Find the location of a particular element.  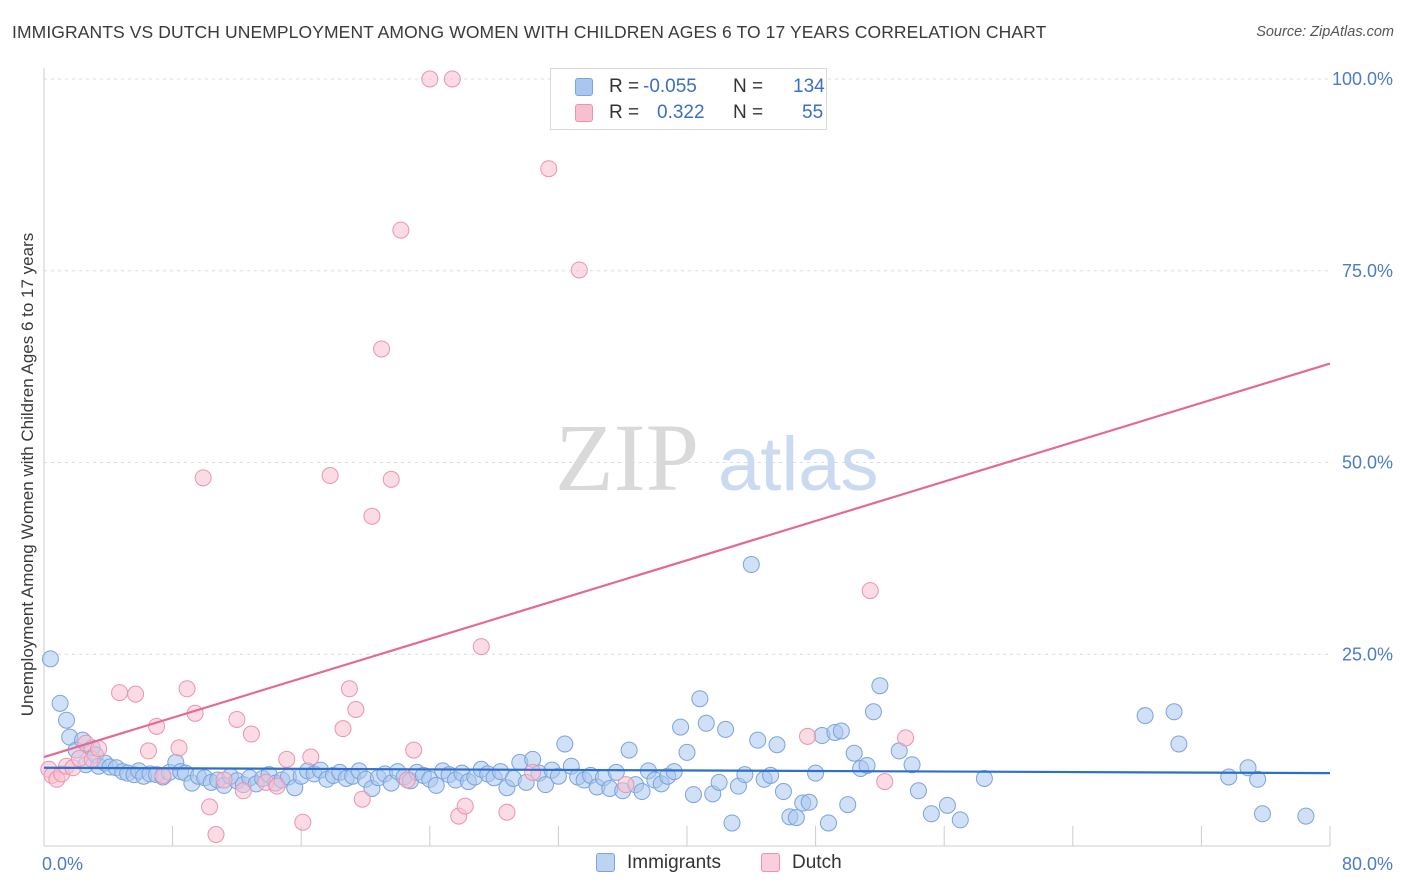

y-tick-label: 50.0% is located at coordinates (1367, 463).